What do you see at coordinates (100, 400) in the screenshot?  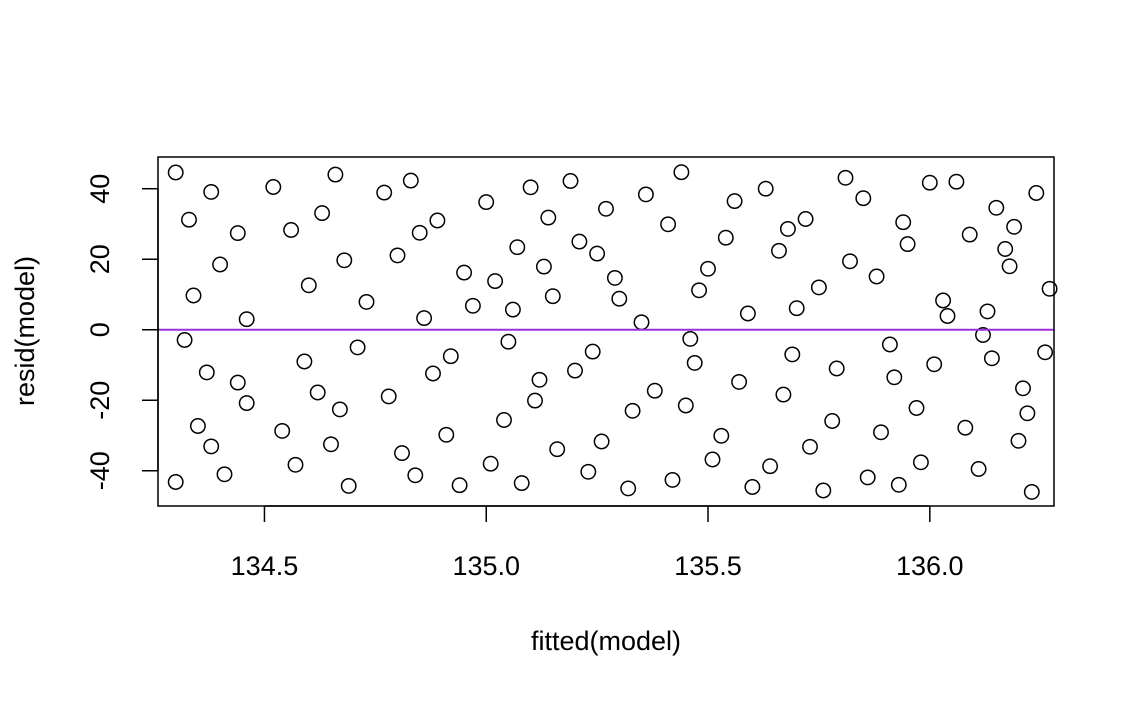 I see `y-tick-label: -20` at bounding box center [100, 400].